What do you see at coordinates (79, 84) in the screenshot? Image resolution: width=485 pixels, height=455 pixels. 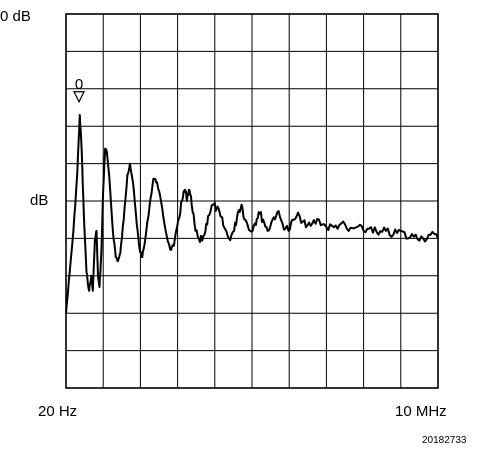 I see `marker-label: 0` at bounding box center [79, 84].